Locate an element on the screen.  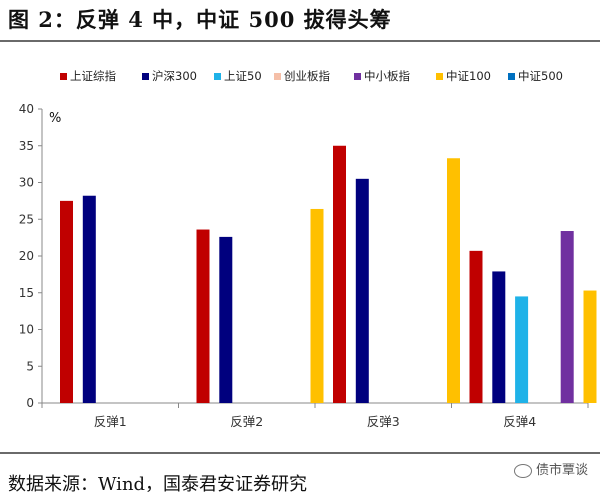
y-tick-label-15: 15 is located at coordinates (26, 293).